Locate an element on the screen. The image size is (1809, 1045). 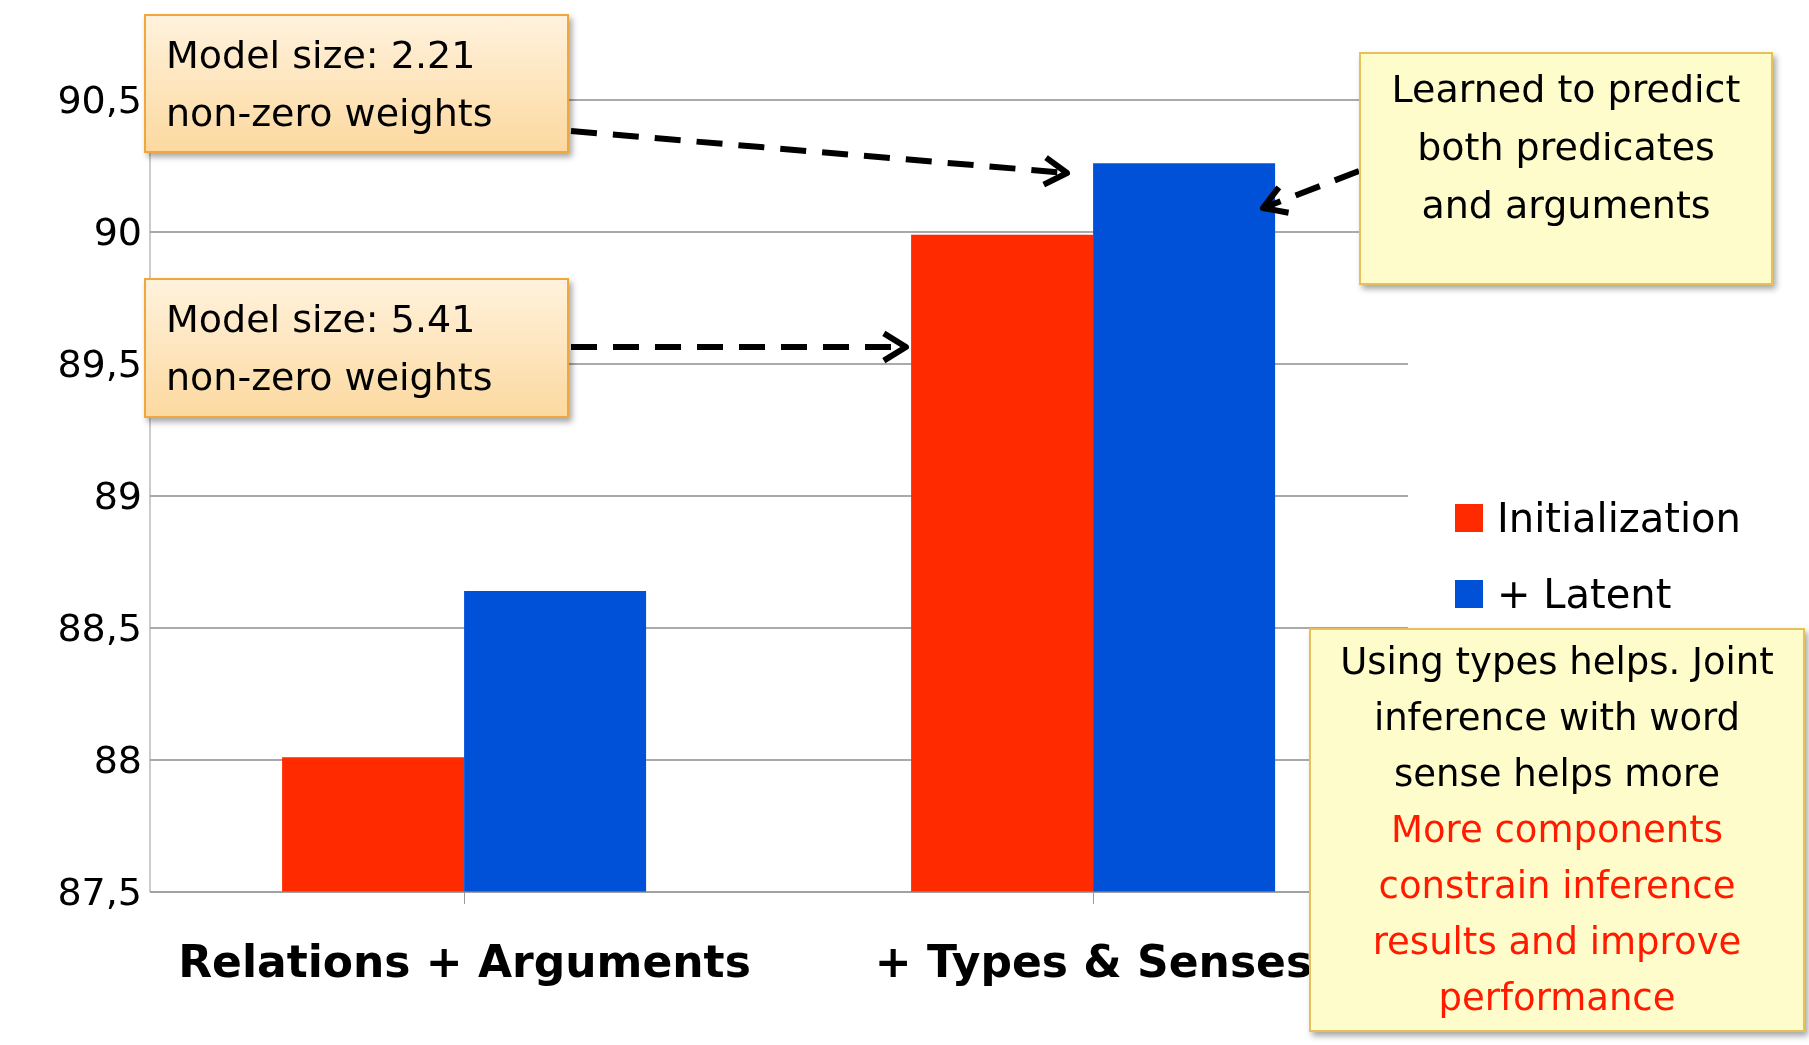
annotation: Model size: 2.21 non-zero weights is located at coordinates (356, 83).